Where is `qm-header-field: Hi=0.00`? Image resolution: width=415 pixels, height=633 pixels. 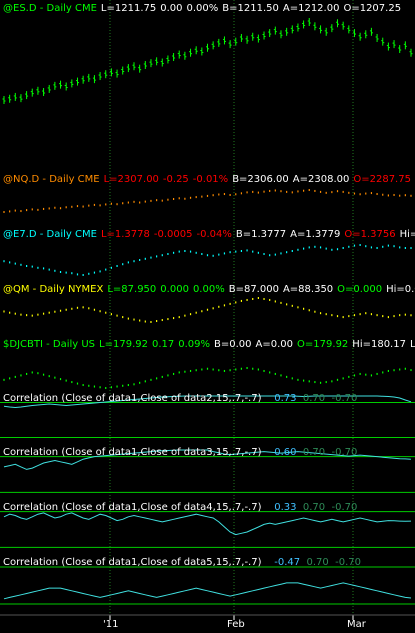
qm-header-field: Hi=0.00 is located at coordinates (400, 289).